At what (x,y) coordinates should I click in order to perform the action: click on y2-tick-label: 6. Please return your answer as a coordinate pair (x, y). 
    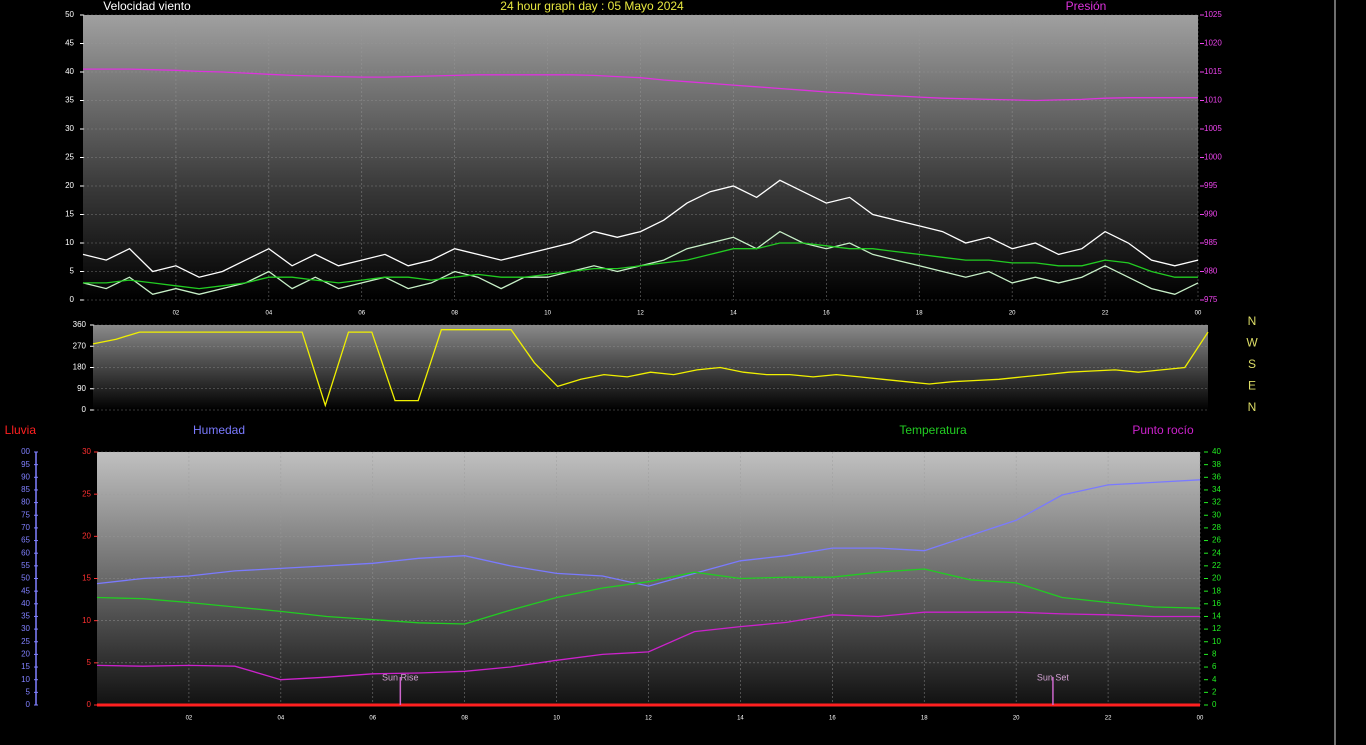
    Looking at the image, I should click on (1214, 666).